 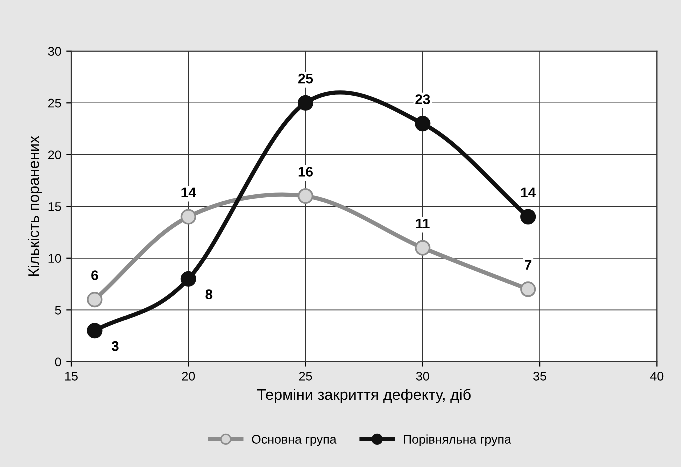 What do you see at coordinates (423, 99) in the screenshot?
I see `data-label: 23` at bounding box center [423, 99].